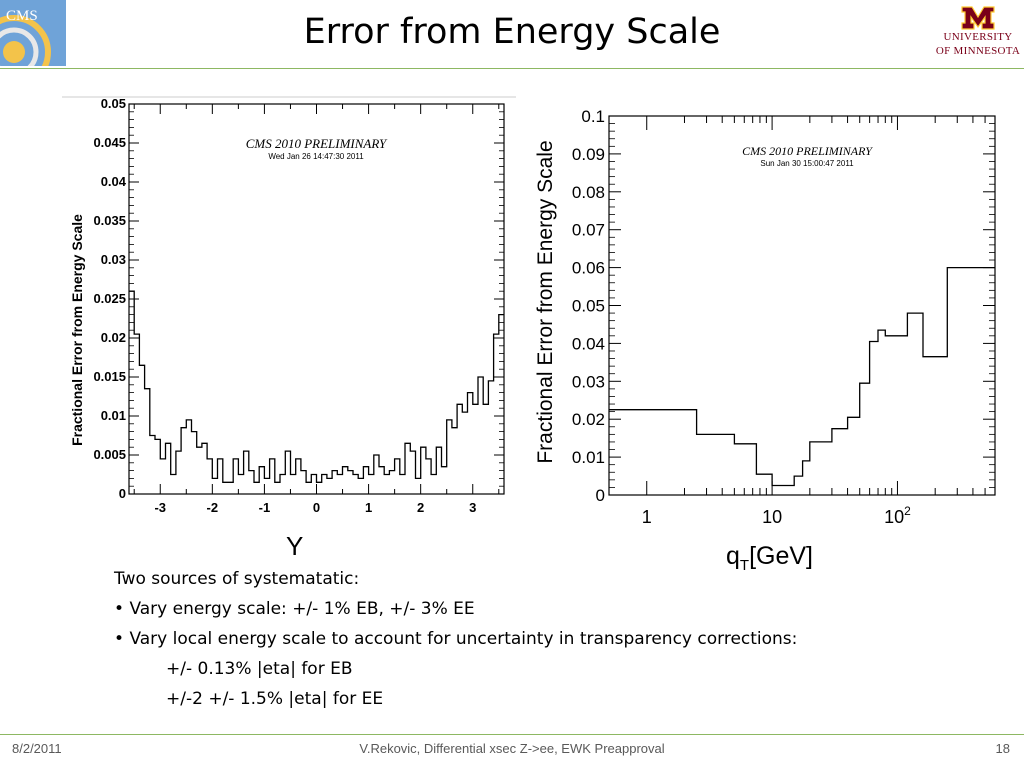  What do you see at coordinates (237, 579) in the screenshot?
I see `text-intro: Two sources of systematatic:` at bounding box center [237, 579].